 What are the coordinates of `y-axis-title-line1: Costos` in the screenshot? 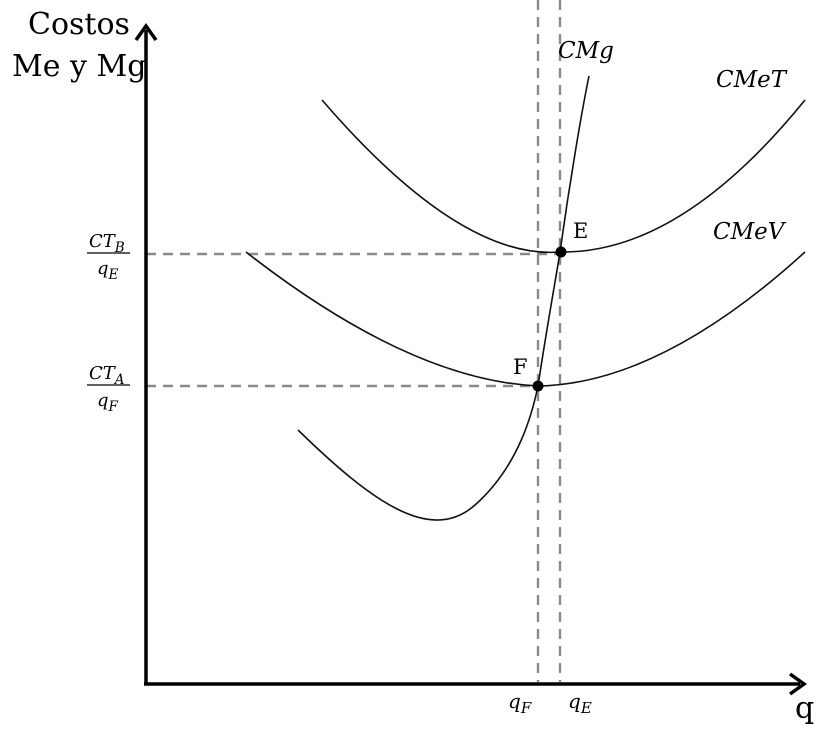 It's located at (79, 24).